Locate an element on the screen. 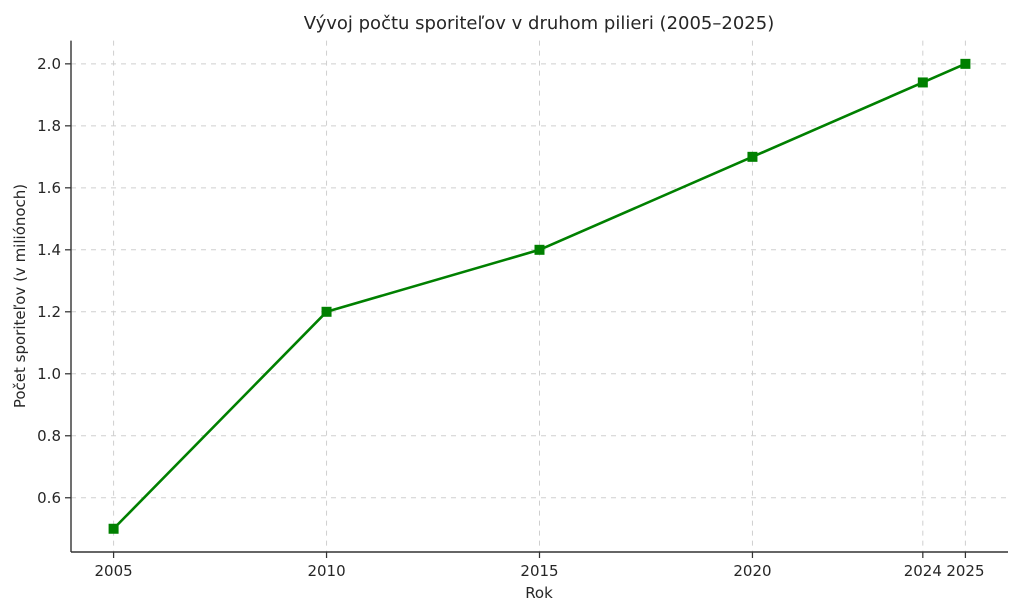 The height and width of the screenshot is (614, 1024). y-tick-label: 1.4 is located at coordinates (49, 250).